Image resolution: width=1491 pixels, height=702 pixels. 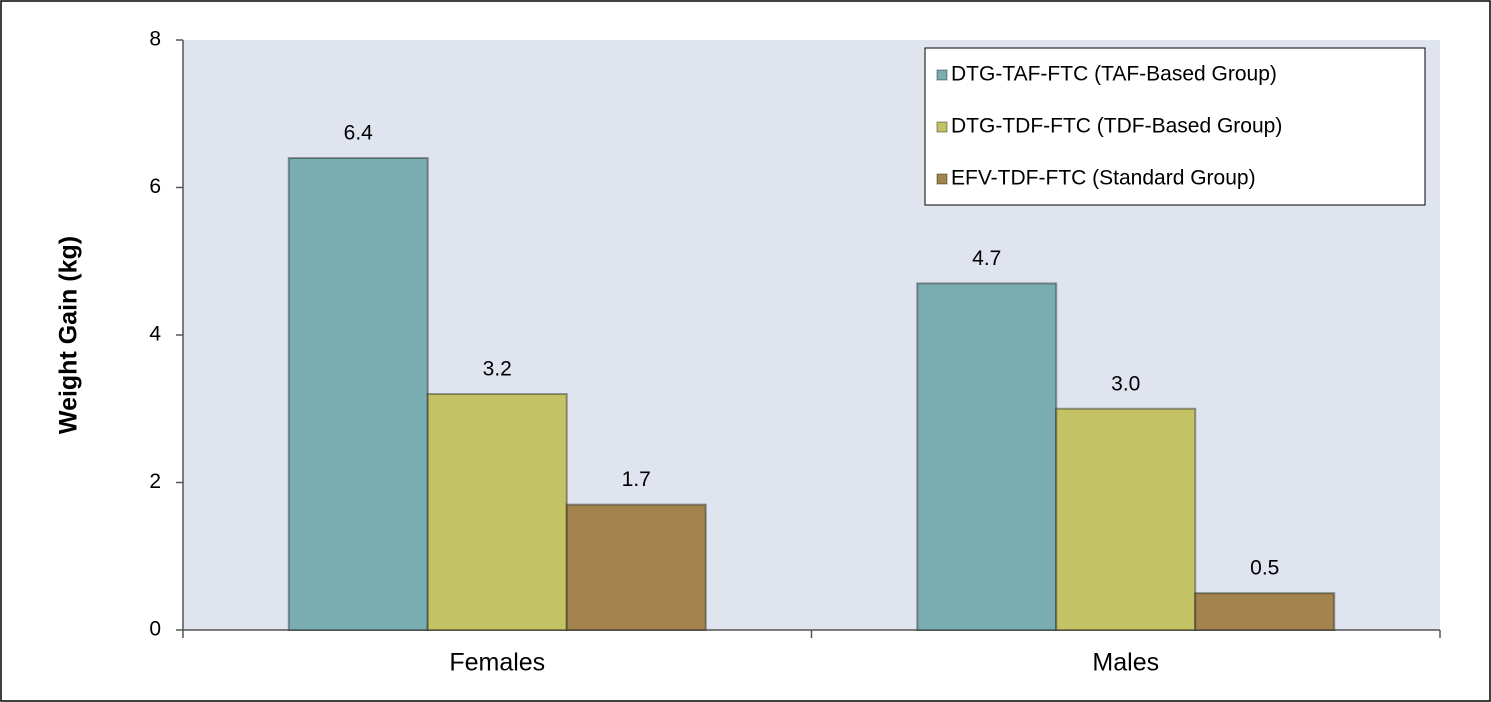 I want to click on y-tick-label: 6, so click(x=155, y=186).